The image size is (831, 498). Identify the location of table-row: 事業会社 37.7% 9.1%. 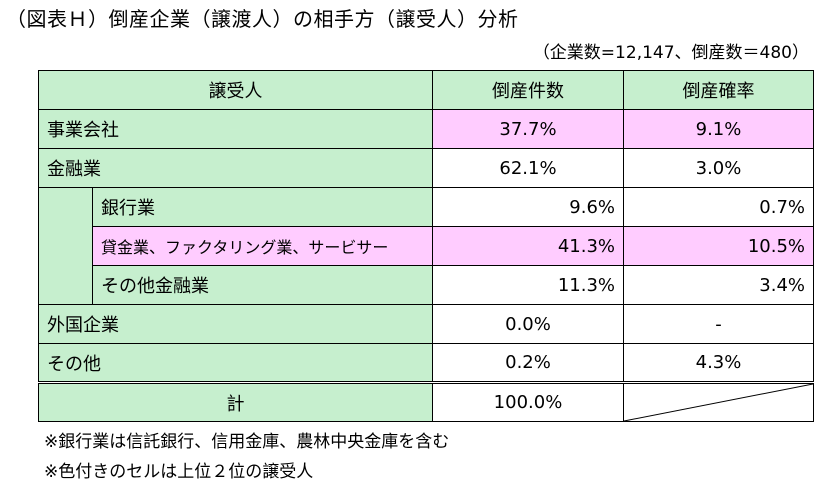
(426, 129).